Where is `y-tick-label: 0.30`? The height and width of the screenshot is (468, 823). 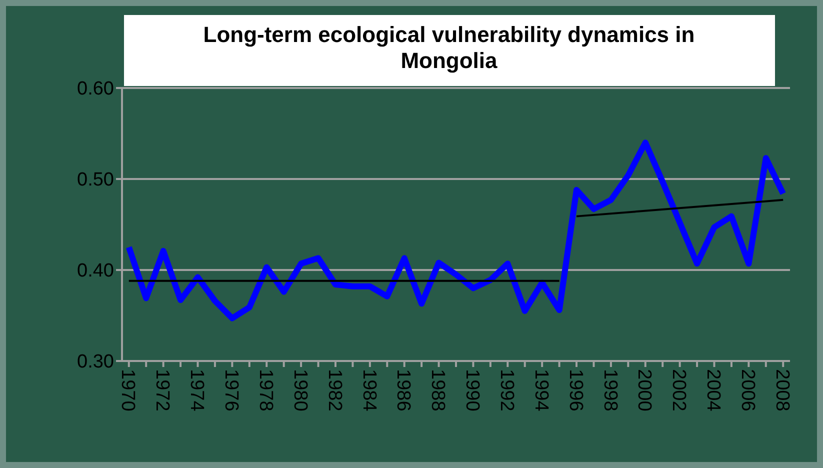
y-tick-label: 0.30 is located at coordinates (95, 362).